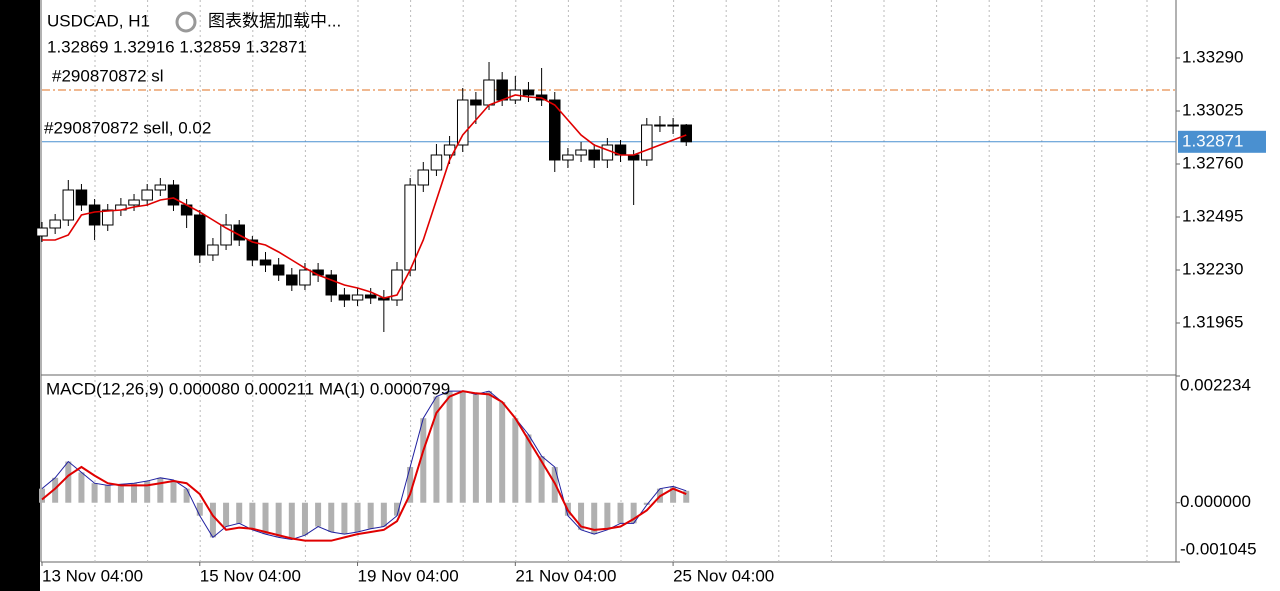 The width and height of the screenshot is (1280, 591). Describe the element at coordinates (186, 22) in the screenshot. I see `spinner` at that location.